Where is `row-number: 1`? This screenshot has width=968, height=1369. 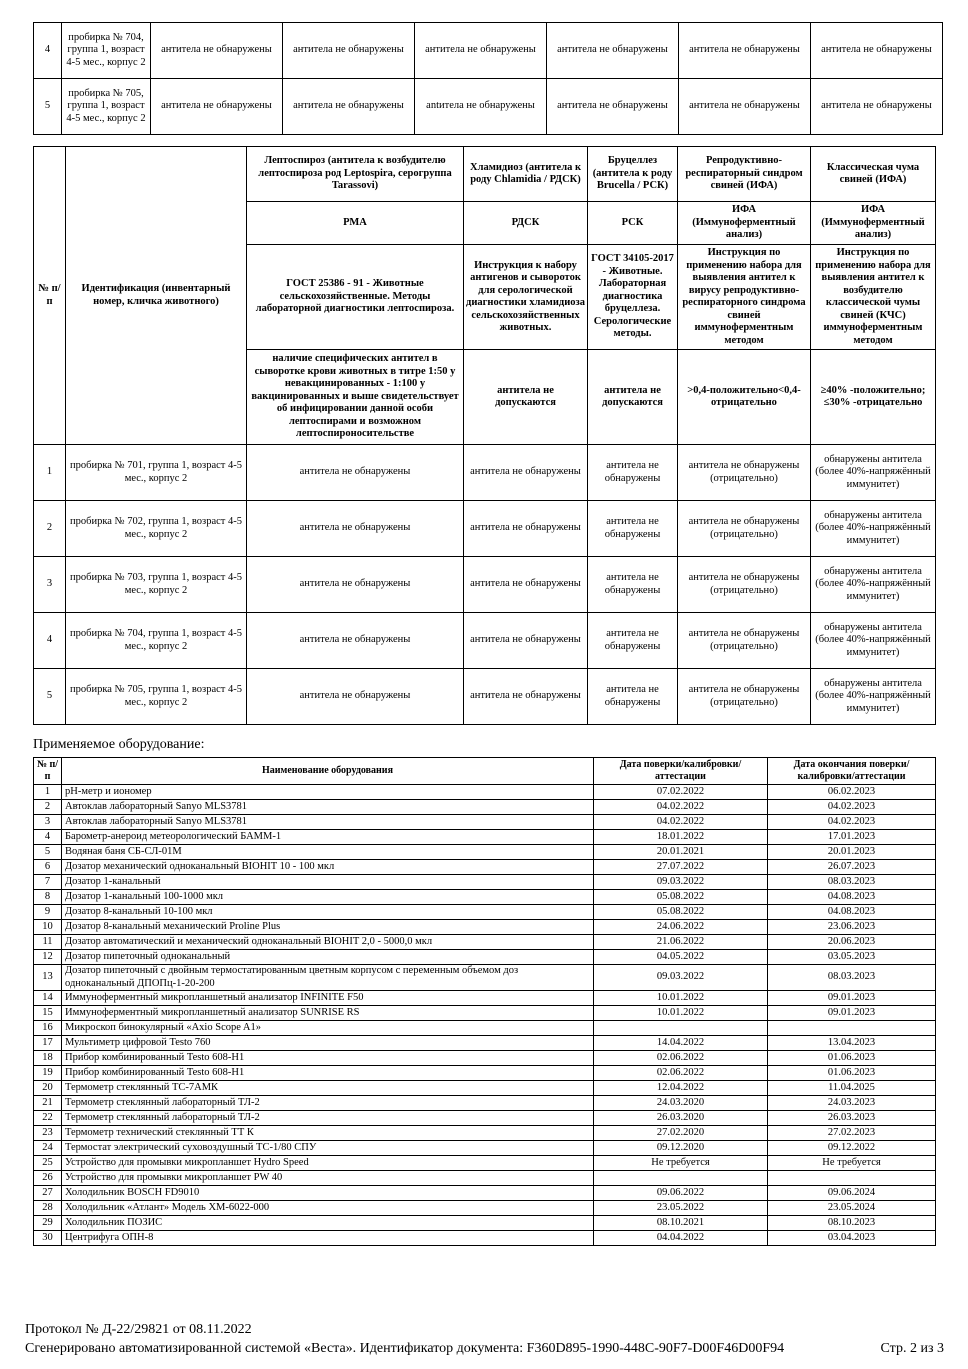 row-number: 1 is located at coordinates (47, 792).